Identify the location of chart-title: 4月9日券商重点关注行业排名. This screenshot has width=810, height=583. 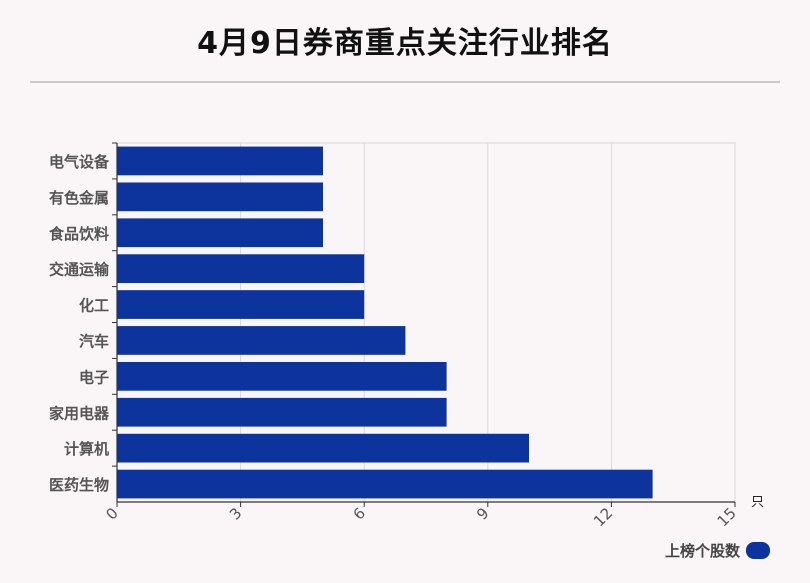
(405, 43).